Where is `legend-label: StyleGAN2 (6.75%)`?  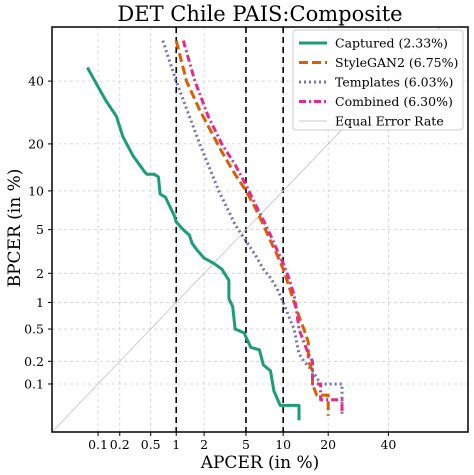 legend-label: StyleGAN2 (6.75%) is located at coordinates (396, 62).